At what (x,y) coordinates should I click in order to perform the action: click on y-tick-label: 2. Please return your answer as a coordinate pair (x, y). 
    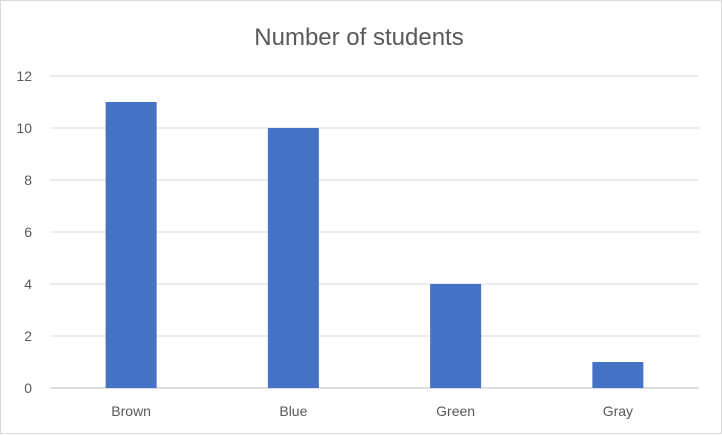
    Looking at the image, I should click on (28, 336).